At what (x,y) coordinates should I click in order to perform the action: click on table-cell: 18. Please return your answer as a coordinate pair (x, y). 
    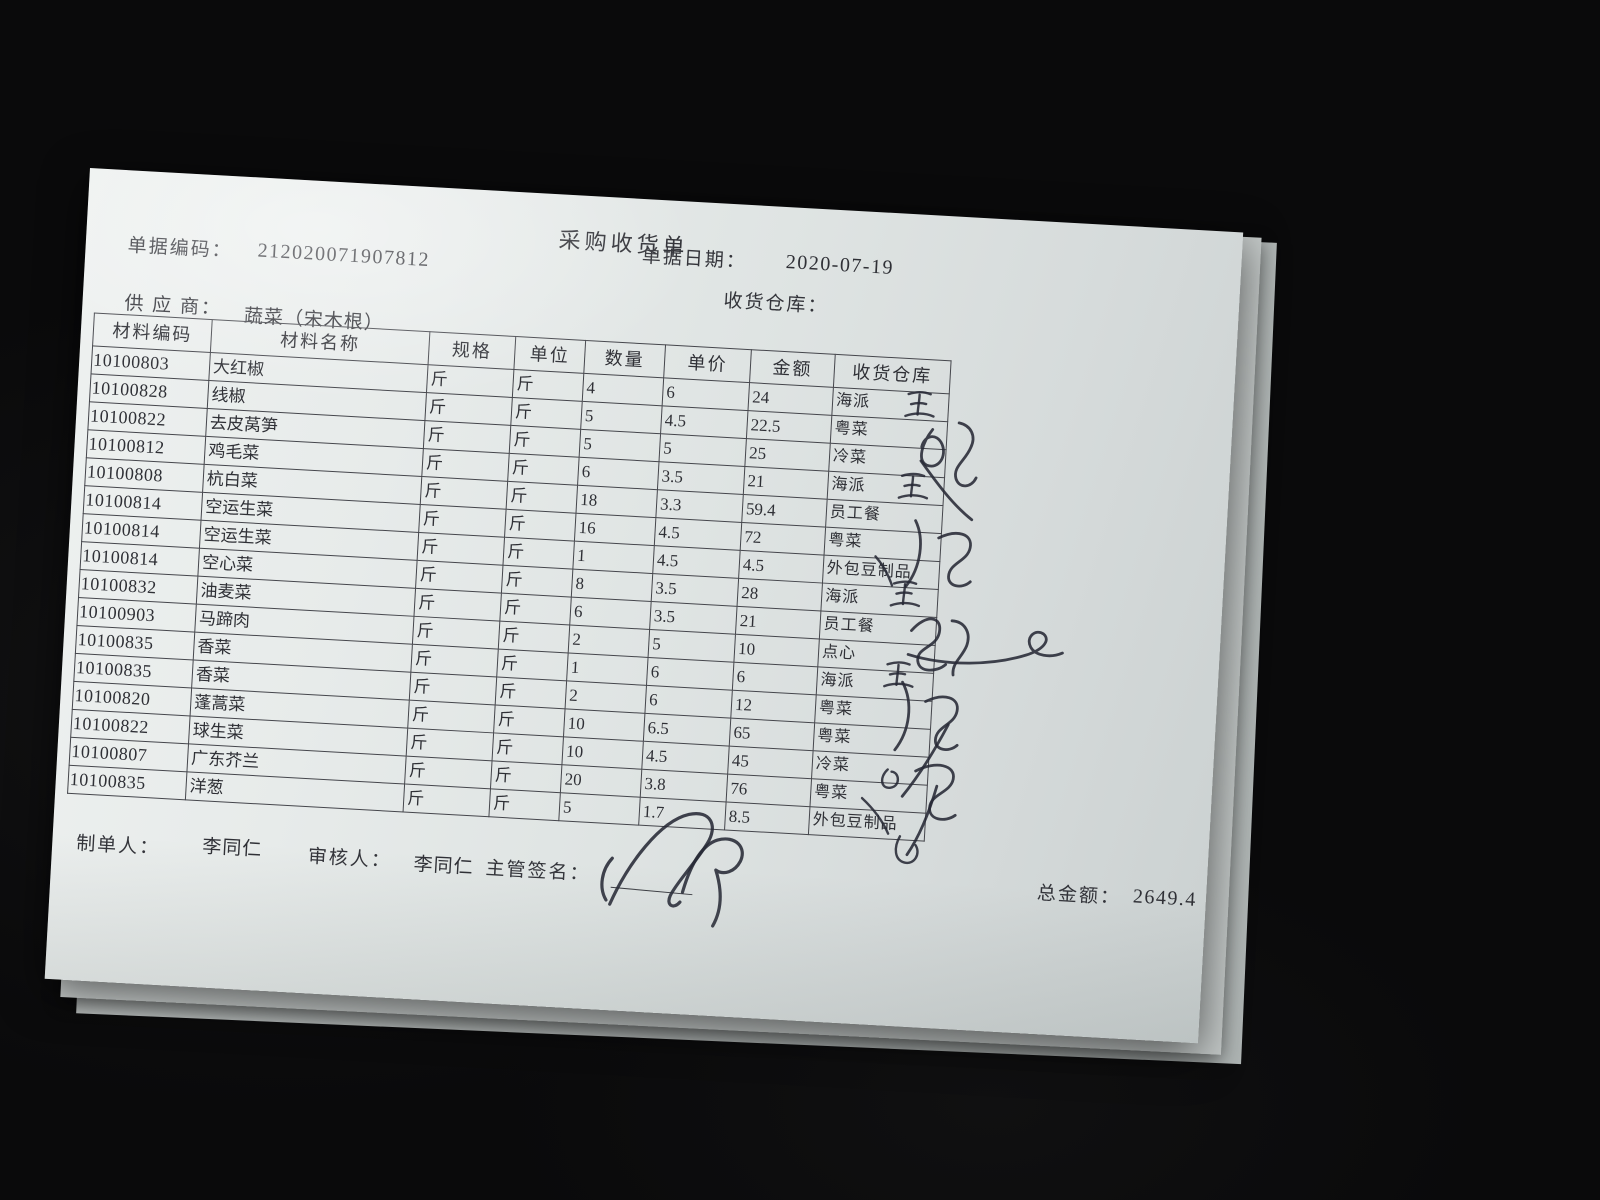
    Looking at the image, I should click on (616, 501).